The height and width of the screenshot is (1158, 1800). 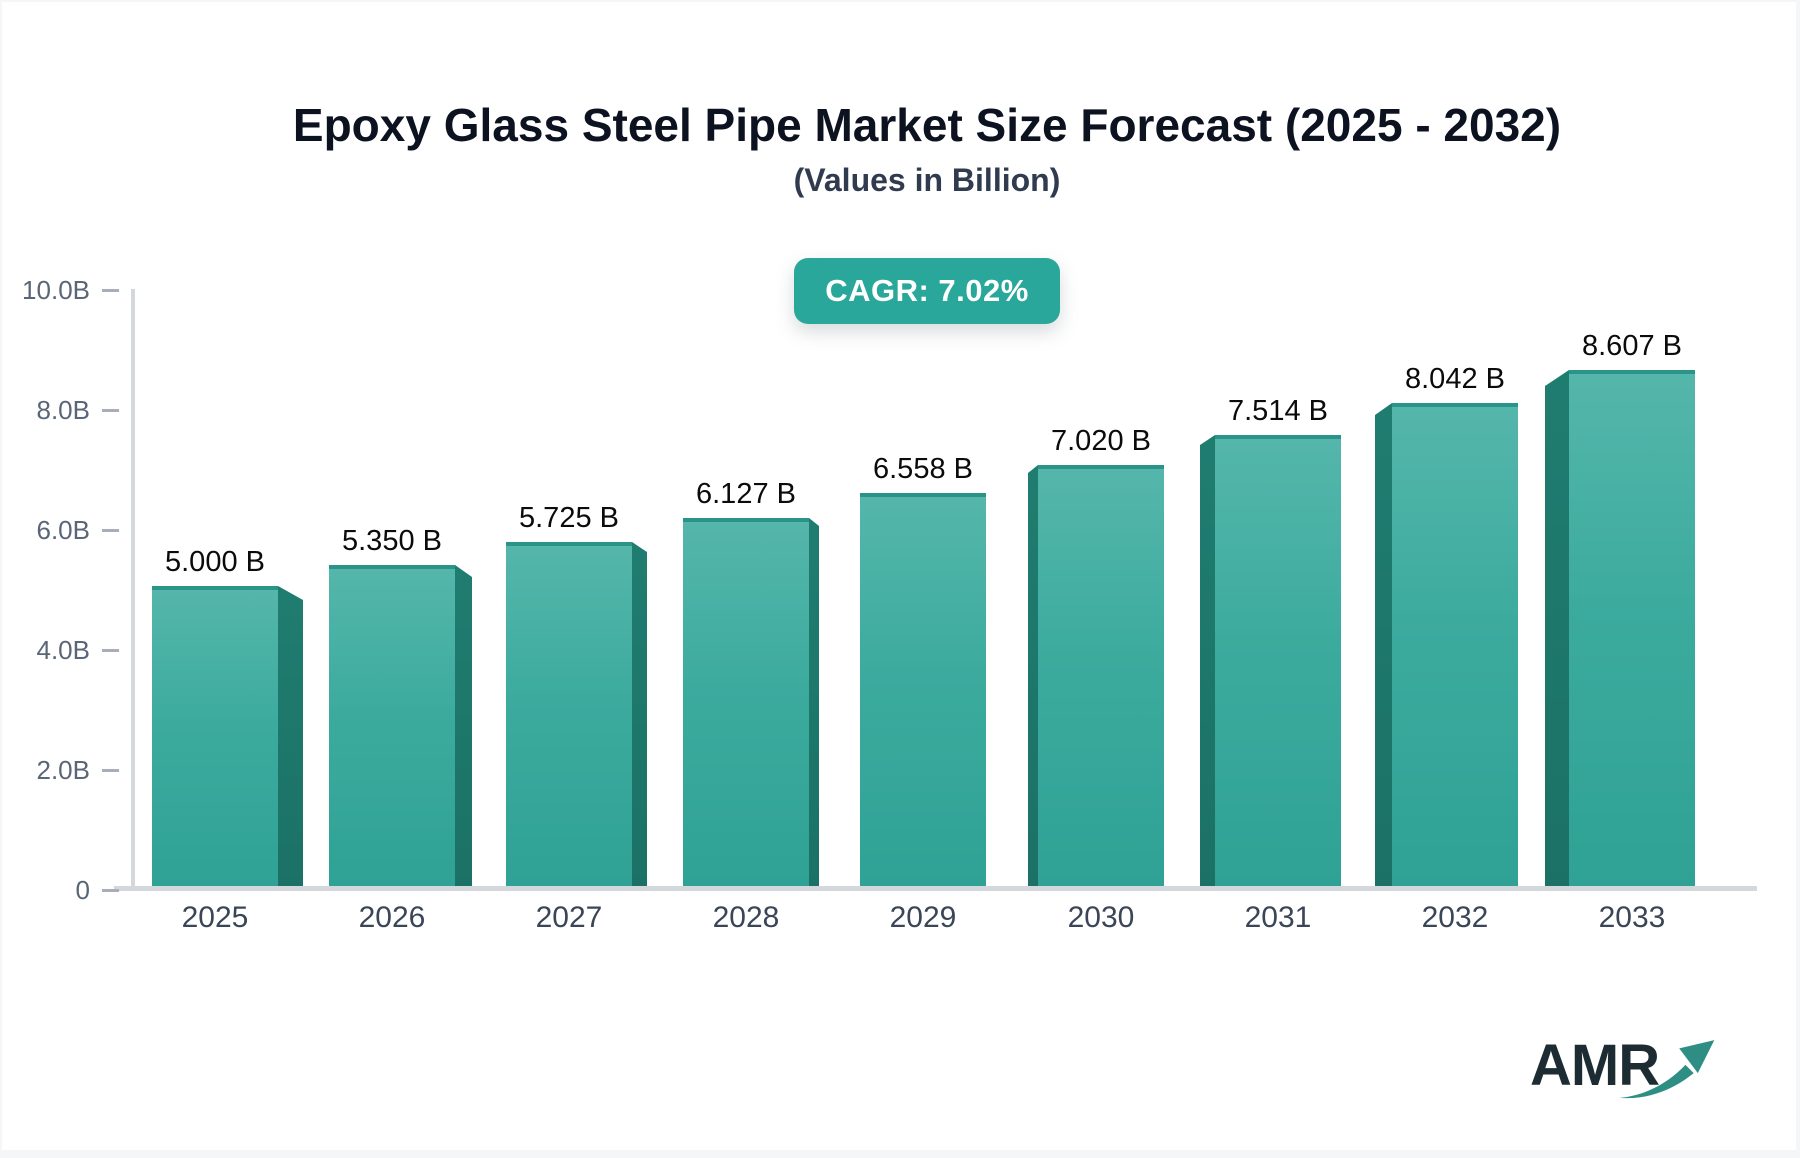 What do you see at coordinates (133, 589) in the screenshot?
I see `y-axis-line` at bounding box center [133, 589].